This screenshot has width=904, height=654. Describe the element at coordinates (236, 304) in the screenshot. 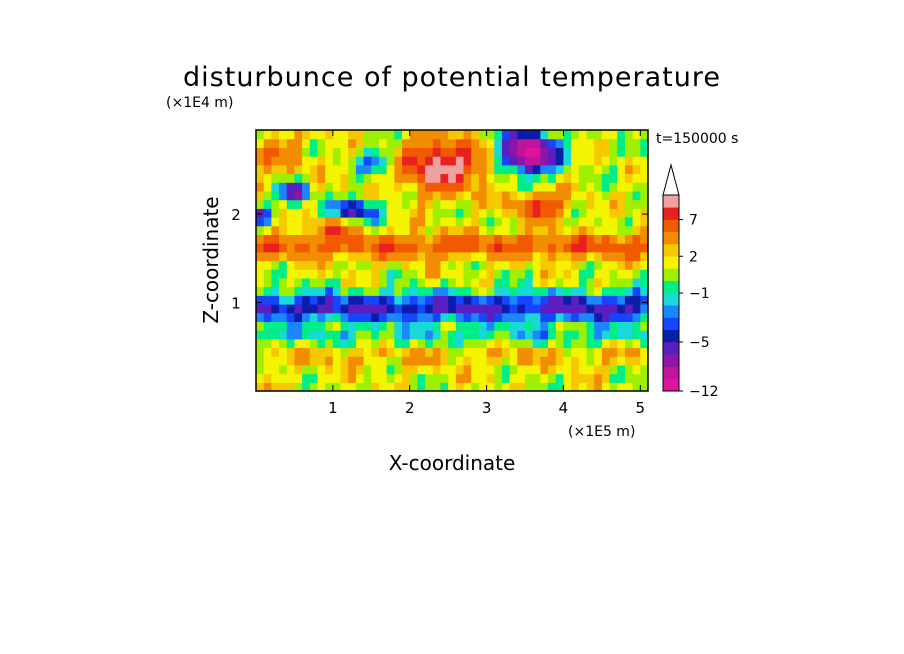

I see `y-tick-label: 1` at that location.